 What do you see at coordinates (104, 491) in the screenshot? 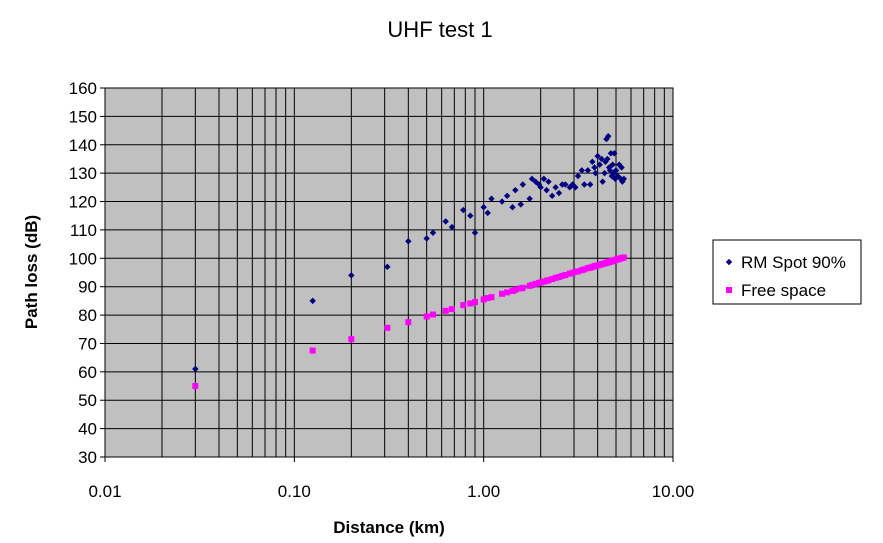
I see `x-tick-label: 0.01` at bounding box center [104, 491].